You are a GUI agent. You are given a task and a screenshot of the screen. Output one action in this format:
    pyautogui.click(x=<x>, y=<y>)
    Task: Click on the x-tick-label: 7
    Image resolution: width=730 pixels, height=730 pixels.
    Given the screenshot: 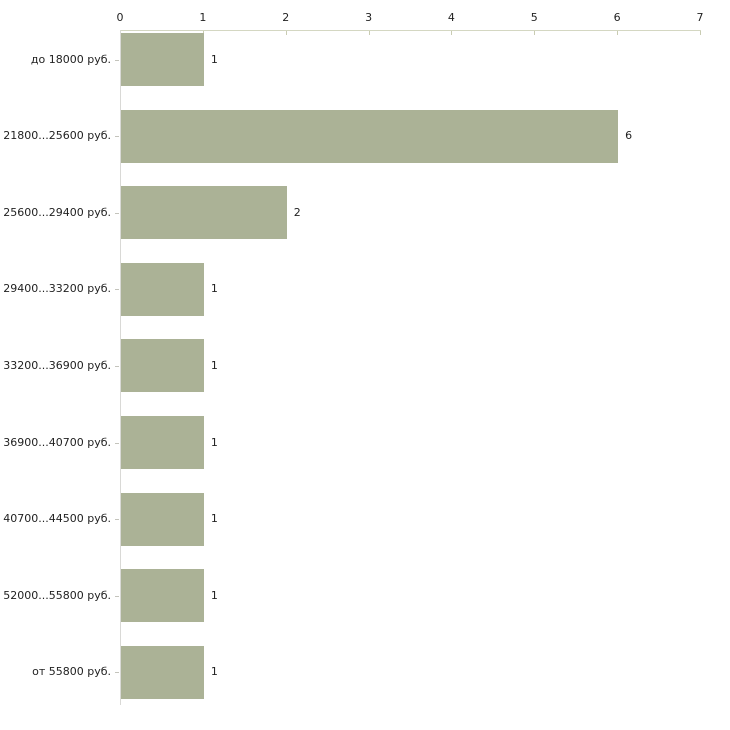 What is the action you would take?
    pyautogui.click(x=700, y=17)
    